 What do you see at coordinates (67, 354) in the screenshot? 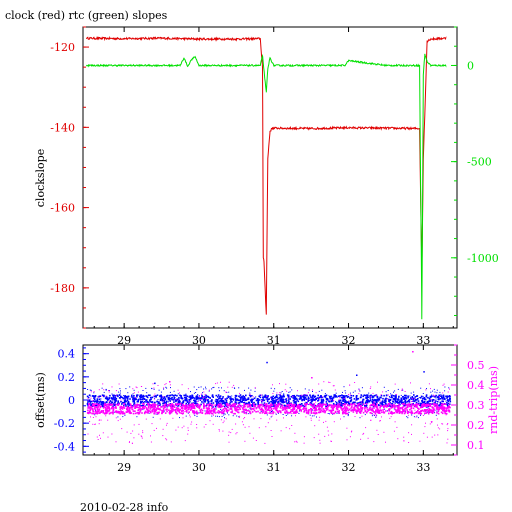
I see `left-y-tick-label: 0.4` at bounding box center [67, 354].